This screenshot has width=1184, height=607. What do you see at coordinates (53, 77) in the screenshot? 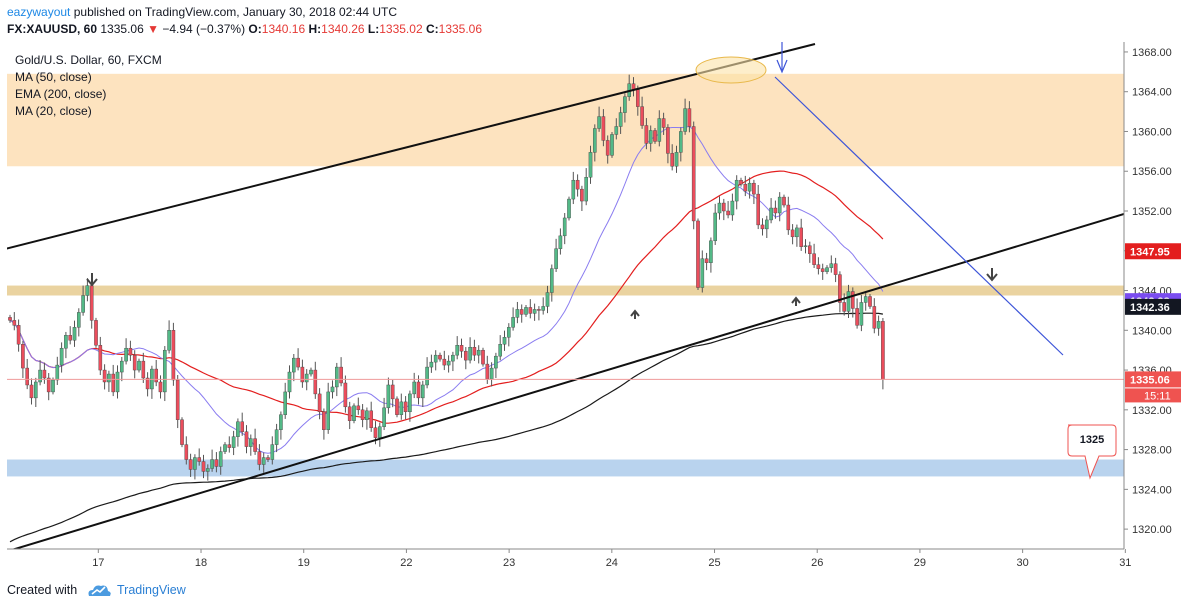
I see `legend-ma50: MA (50, close)` at bounding box center [53, 77].